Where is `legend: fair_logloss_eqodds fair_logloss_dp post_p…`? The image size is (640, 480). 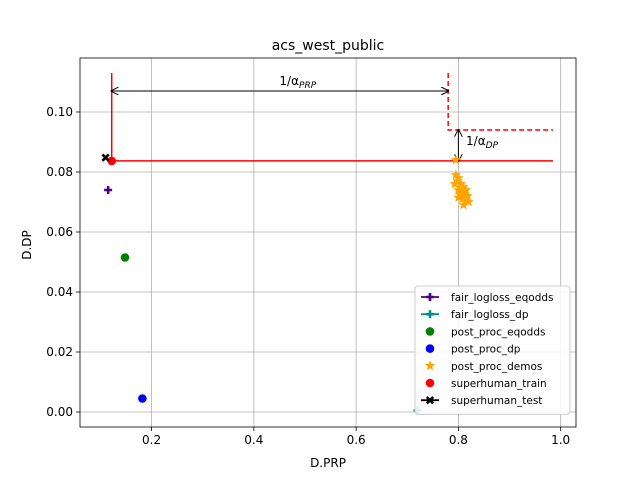
legend: fair_logloss_eqodds fair_logloss_dp post_p… is located at coordinates (492, 350).